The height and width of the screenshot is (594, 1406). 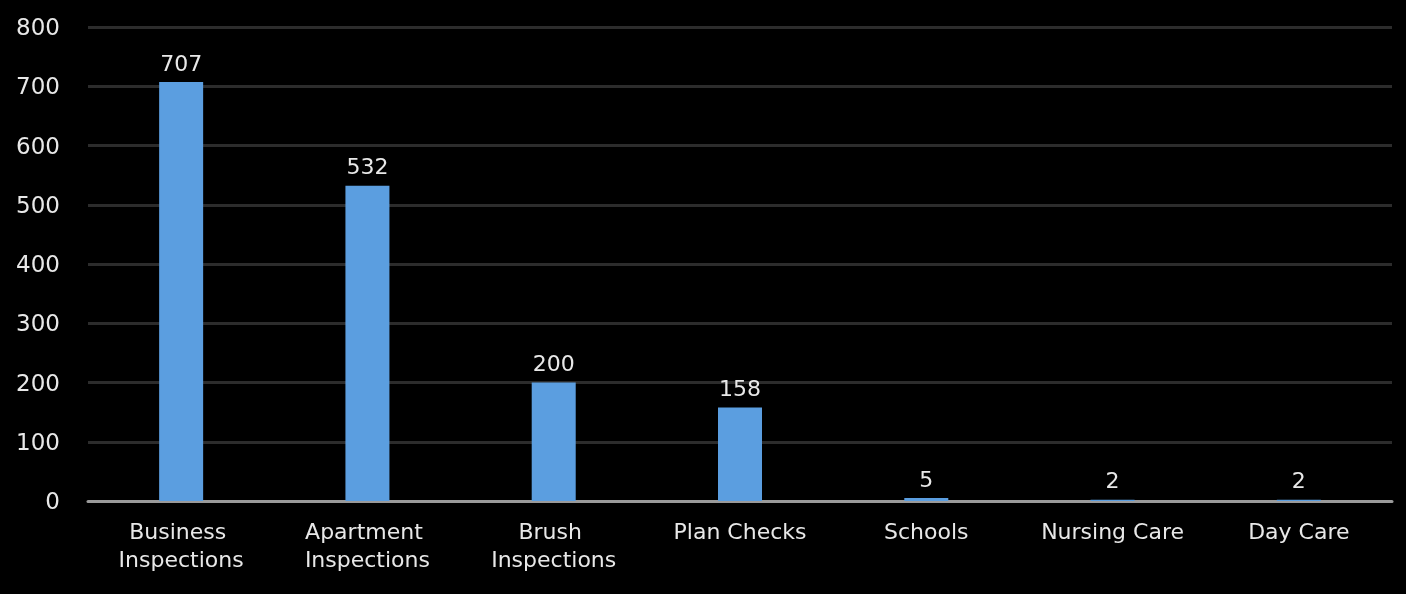 I want to click on x-tick-label: Apartment Inspections, so click(x=367, y=545).